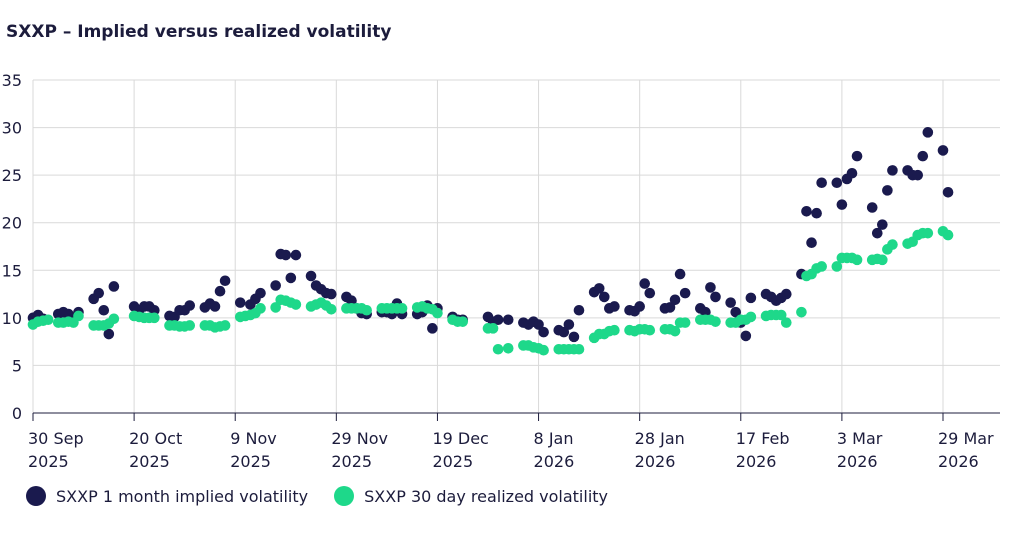  What do you see at coordinates (56, 438) in the screenshot?
I see `x-tick-label: 30 Sep` at bounding box center [56, 438].